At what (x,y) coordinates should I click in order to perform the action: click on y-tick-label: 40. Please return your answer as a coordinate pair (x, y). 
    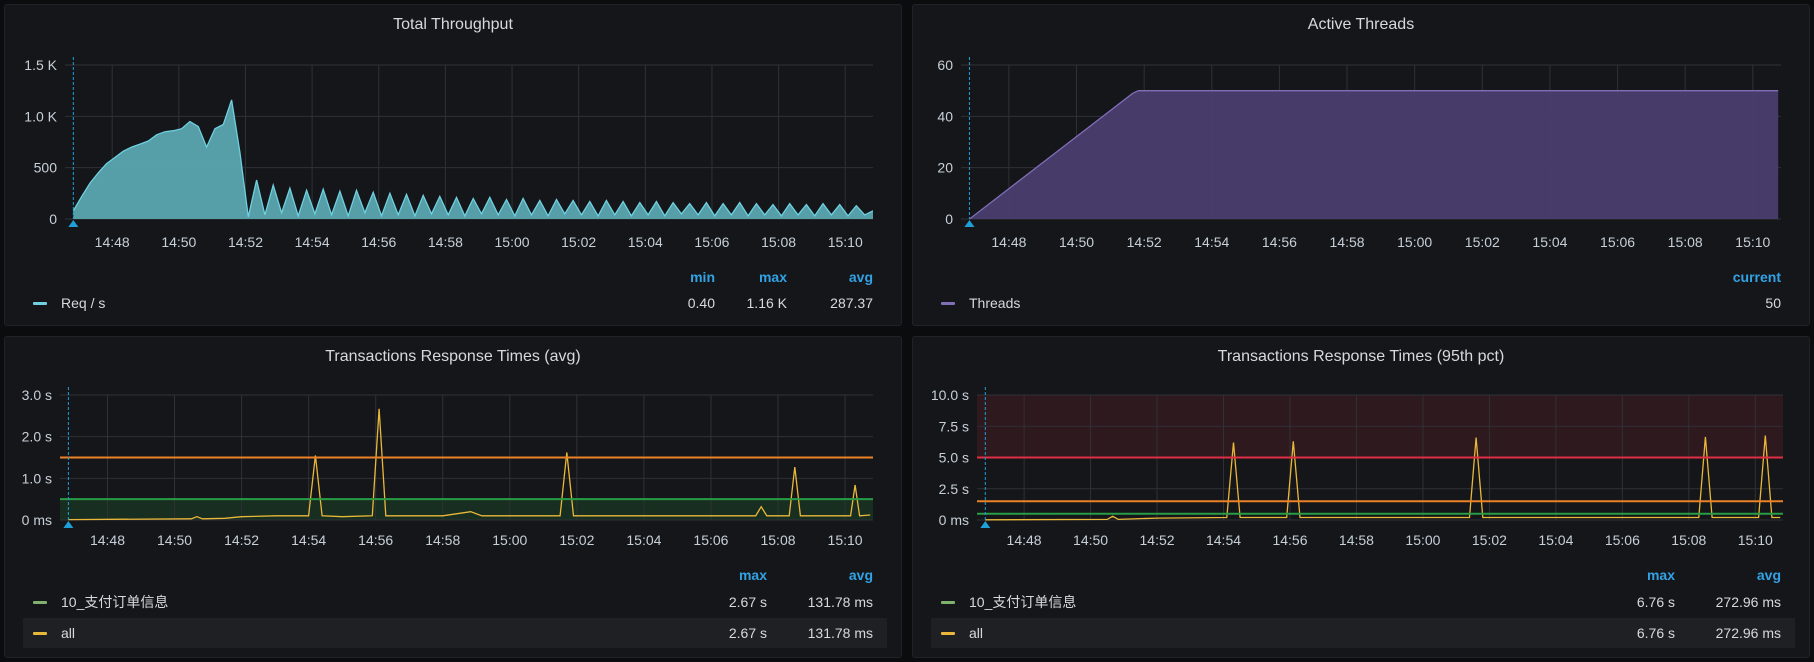
    Looking at the image, I should click on (945, 116).